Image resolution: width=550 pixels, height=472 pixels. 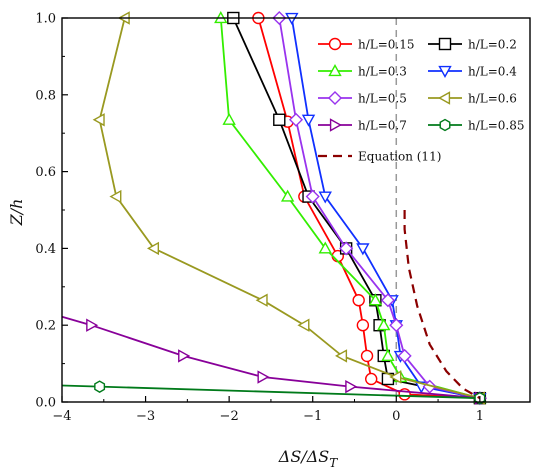 What do you see at coordinates (382, 72) in the screenshot?
I see `legend-label: h/L=0.3` at bounding box center [382, 72].